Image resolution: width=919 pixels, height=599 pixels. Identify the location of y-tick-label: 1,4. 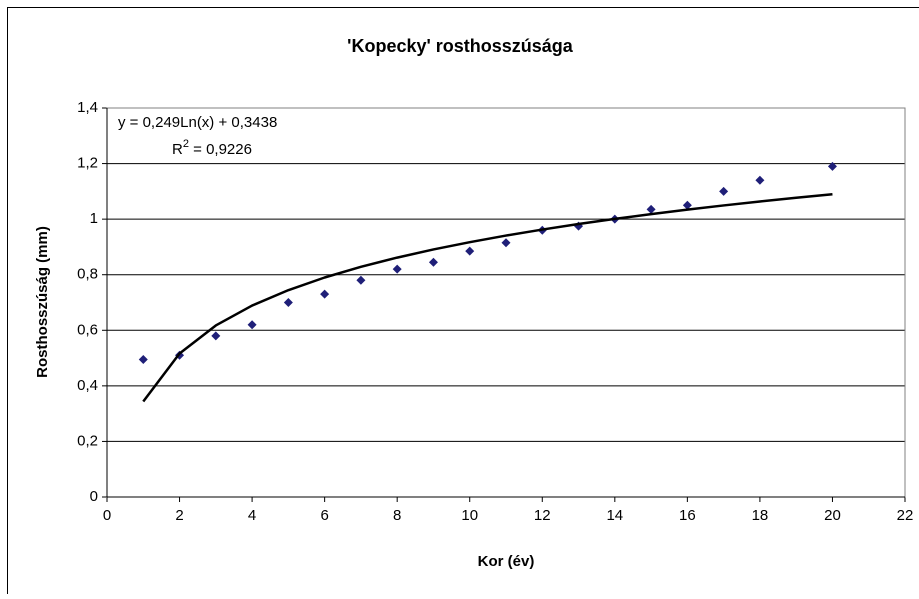
(87, 107).